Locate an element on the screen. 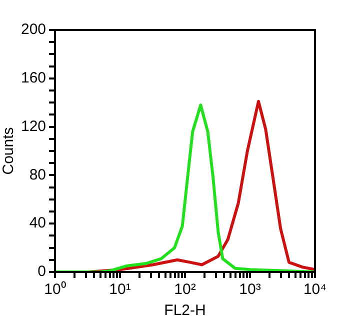 This screenshot has height=330, width=345. x-tick-label: 10¹ is located at coordinates (120, 289).